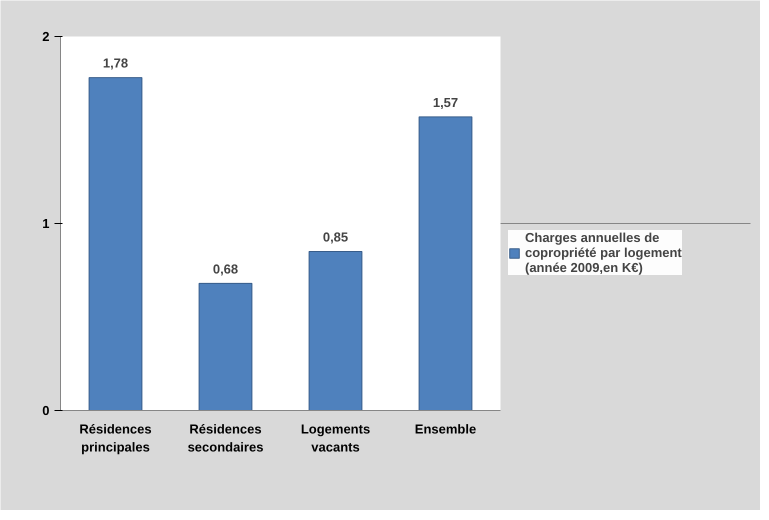 This screenshot has width=769, height=520. What do you see at coordinates (603, 252) in the screenshot?
I see `legend-label: Charges annuelles de copropriété par logement (année 2009,en K€)` at bounding box center [603, 252].